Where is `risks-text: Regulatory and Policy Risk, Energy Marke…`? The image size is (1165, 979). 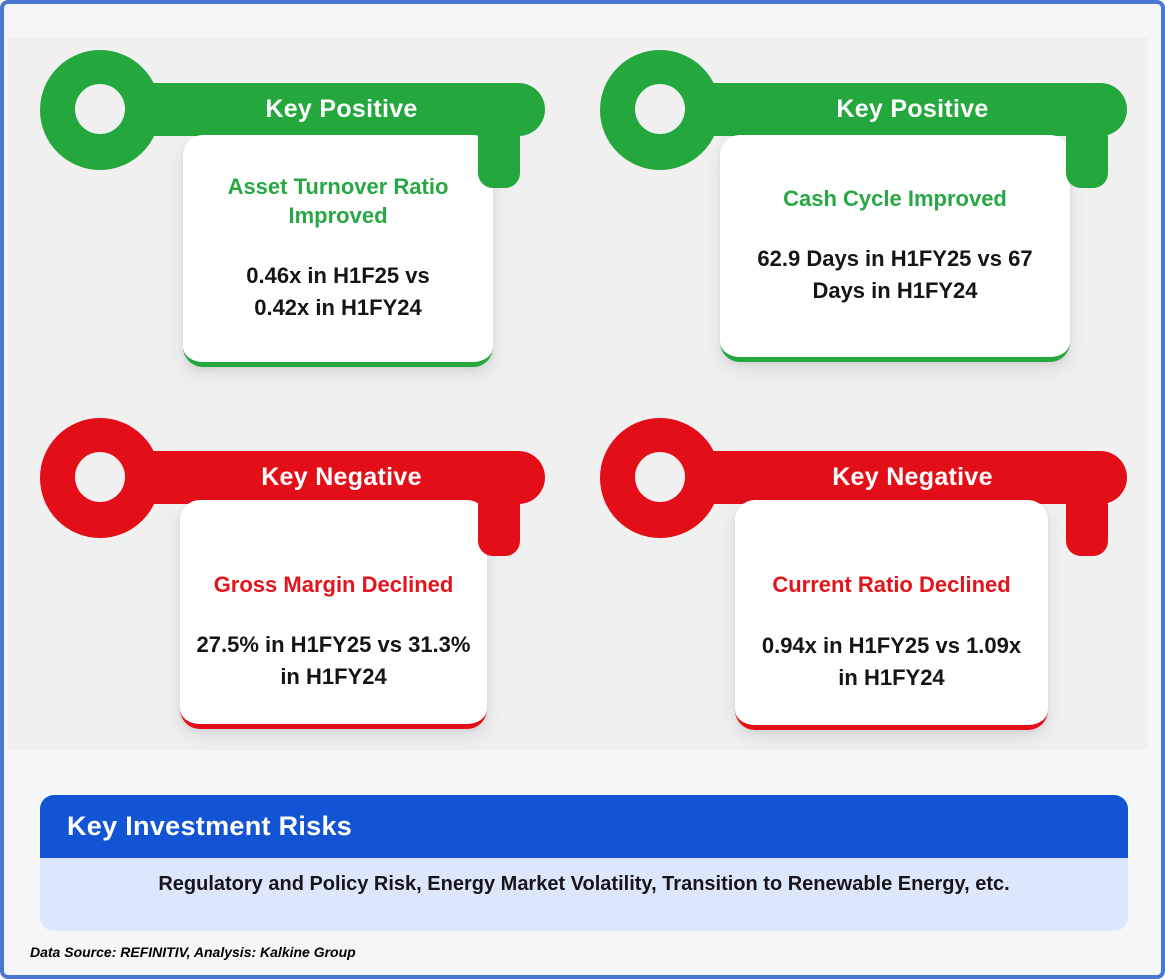 risks-text: Regulatory and Policy Risk, Energy Marke… is located at coordinates (584, 884).